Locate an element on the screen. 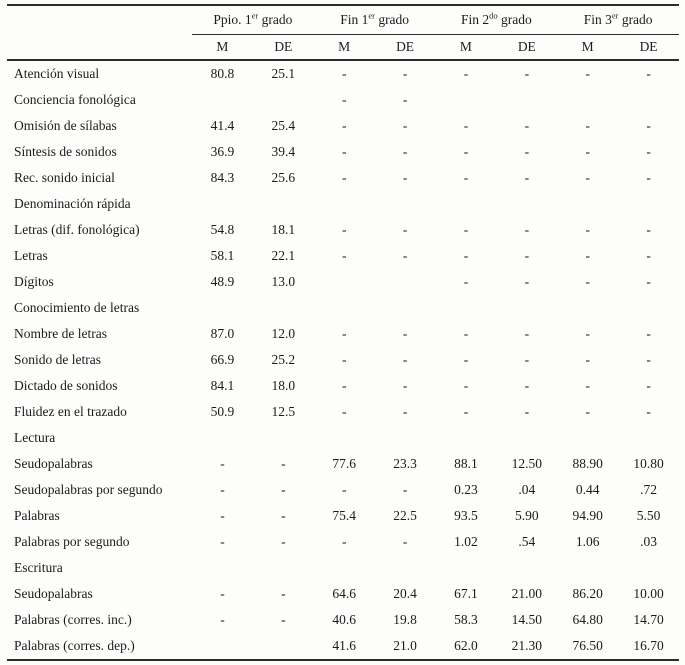 Image resolution: width=685 pixels, height=665 pixels. table-row: Letras (dif. fonológica) 54.8 18.1 - - - - - - is located at coordinates (343, 230).